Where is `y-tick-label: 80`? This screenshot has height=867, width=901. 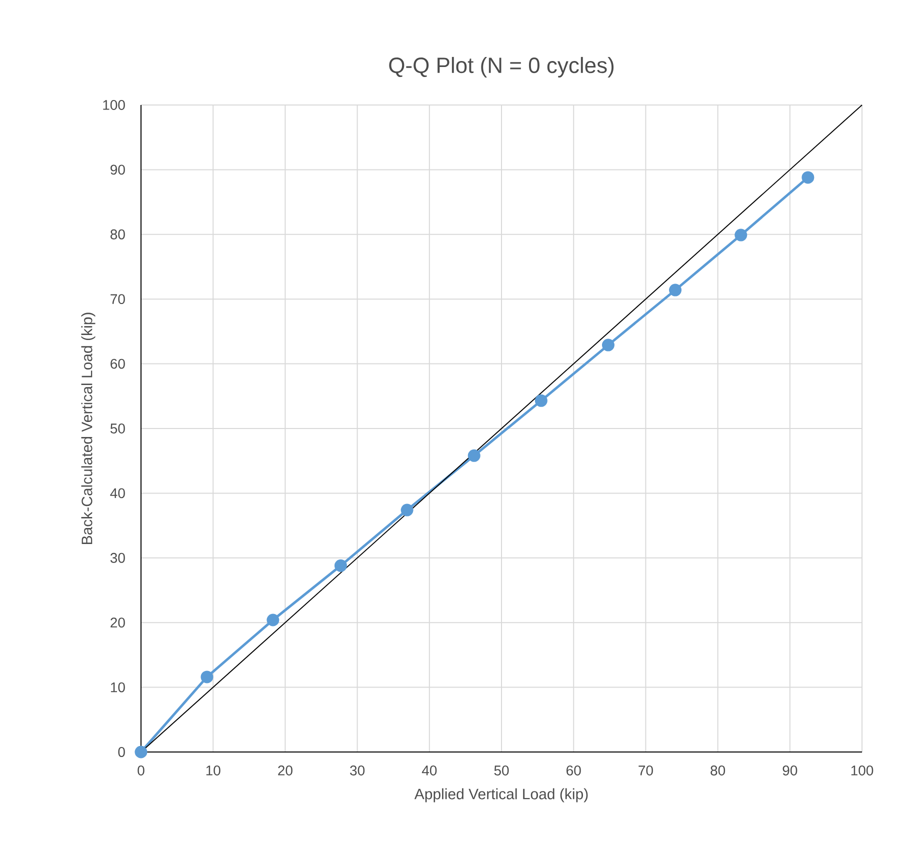
y-tick-label: 80 is located at coordinates (117, 234).